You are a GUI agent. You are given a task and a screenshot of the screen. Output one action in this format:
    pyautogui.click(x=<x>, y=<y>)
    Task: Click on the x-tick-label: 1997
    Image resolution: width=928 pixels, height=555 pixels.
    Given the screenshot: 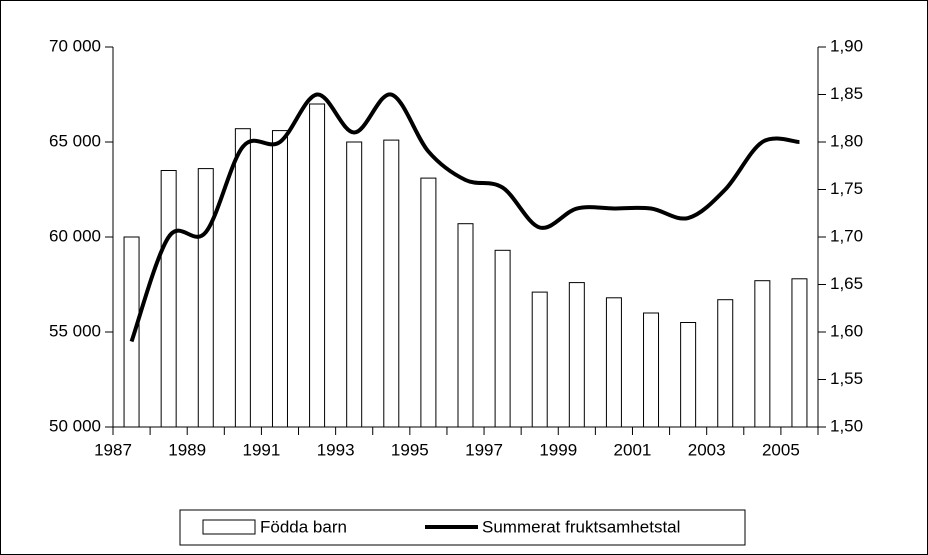 What is the action you would take?
    pyautogui.click(x=484, y=449)
    